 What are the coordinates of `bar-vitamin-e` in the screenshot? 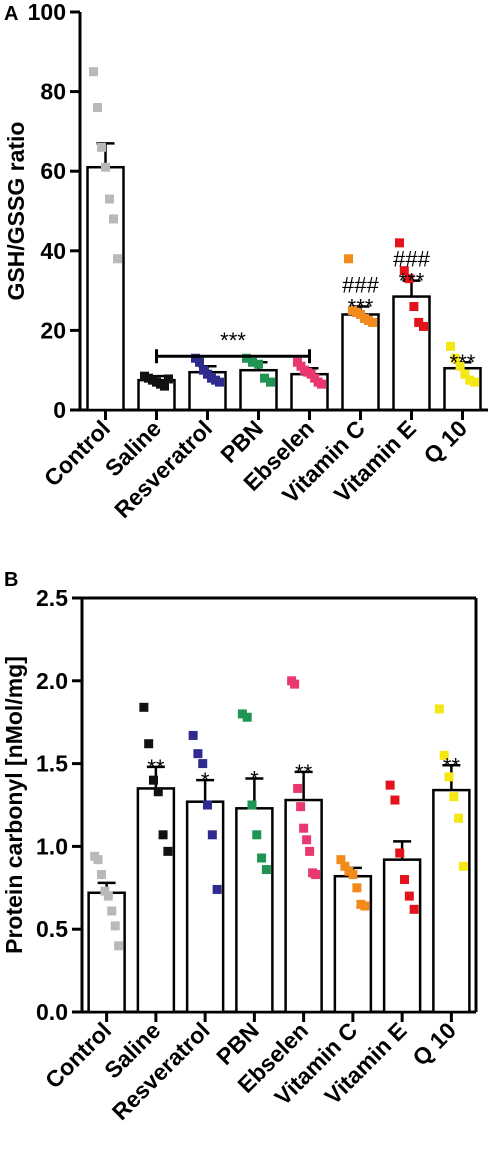 It's located at (411, 353).